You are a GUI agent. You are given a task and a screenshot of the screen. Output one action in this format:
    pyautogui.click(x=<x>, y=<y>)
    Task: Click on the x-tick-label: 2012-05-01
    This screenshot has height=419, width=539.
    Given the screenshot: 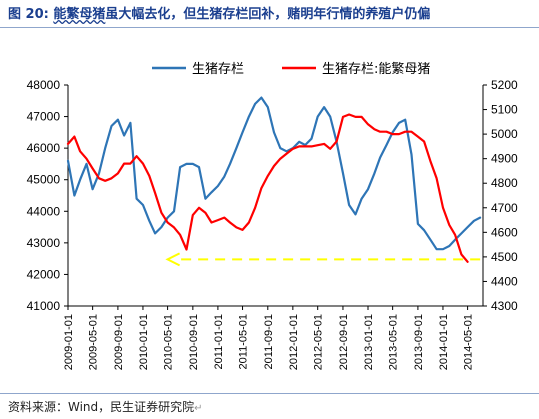 What is the action you would take?
    pyautogui.click(x=319, y=342)
    